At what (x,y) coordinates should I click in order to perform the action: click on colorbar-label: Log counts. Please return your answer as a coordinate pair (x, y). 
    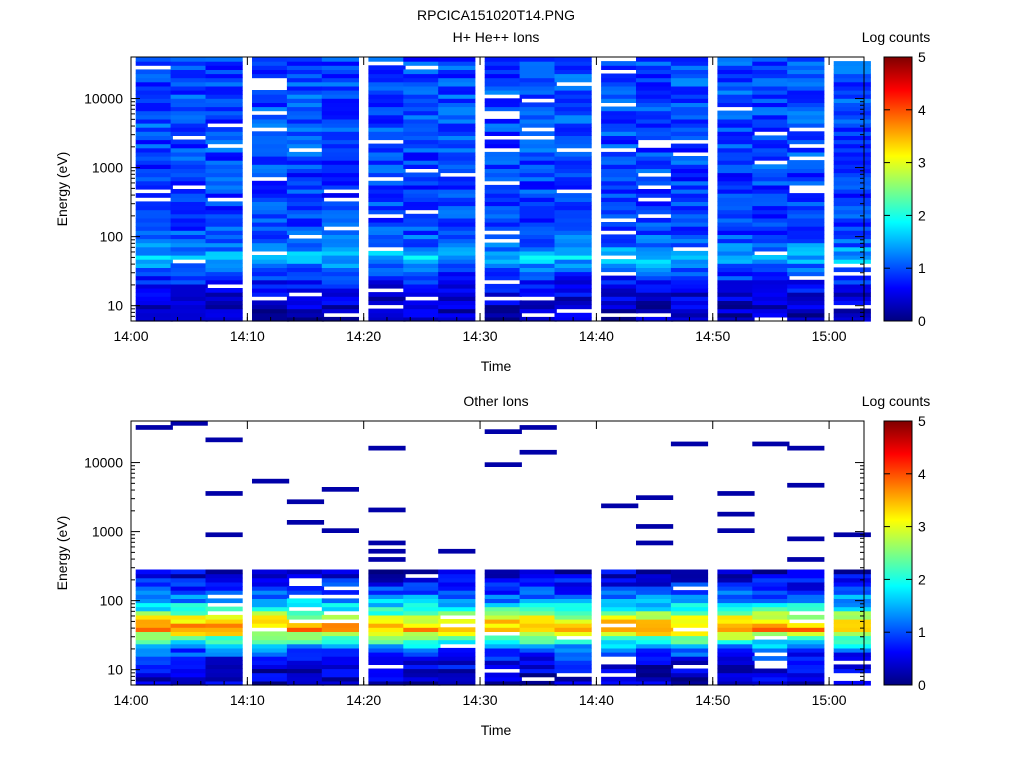
    Looking at the image, I should click on (896, 401).